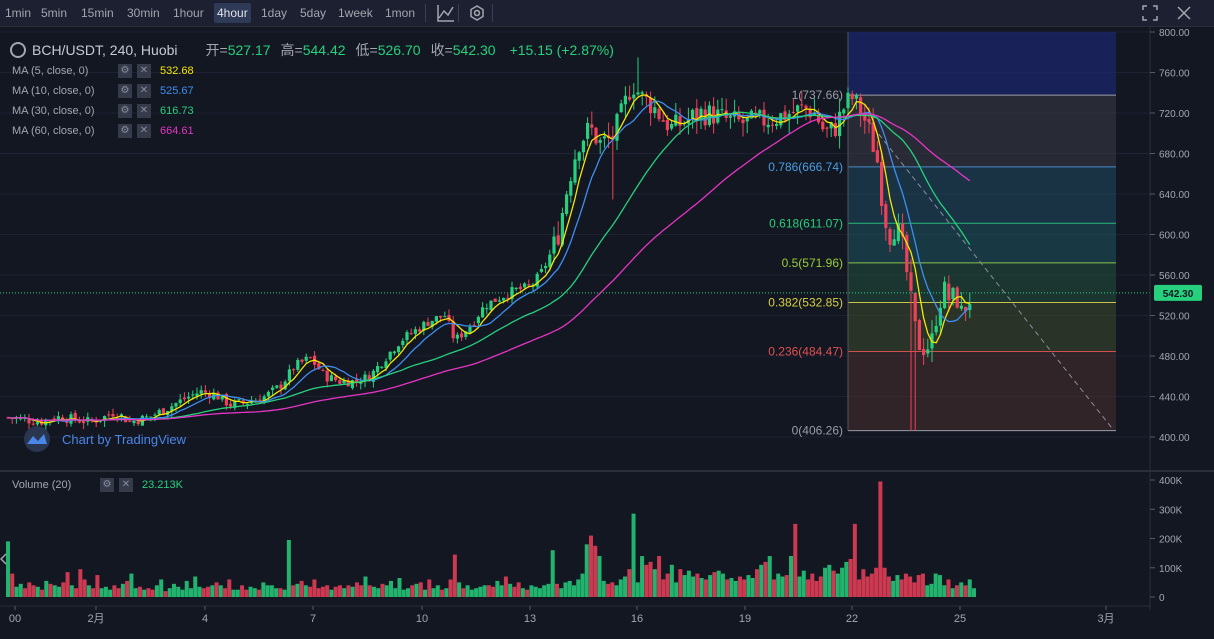  I want to click on settings-icon, so click(477, 13).